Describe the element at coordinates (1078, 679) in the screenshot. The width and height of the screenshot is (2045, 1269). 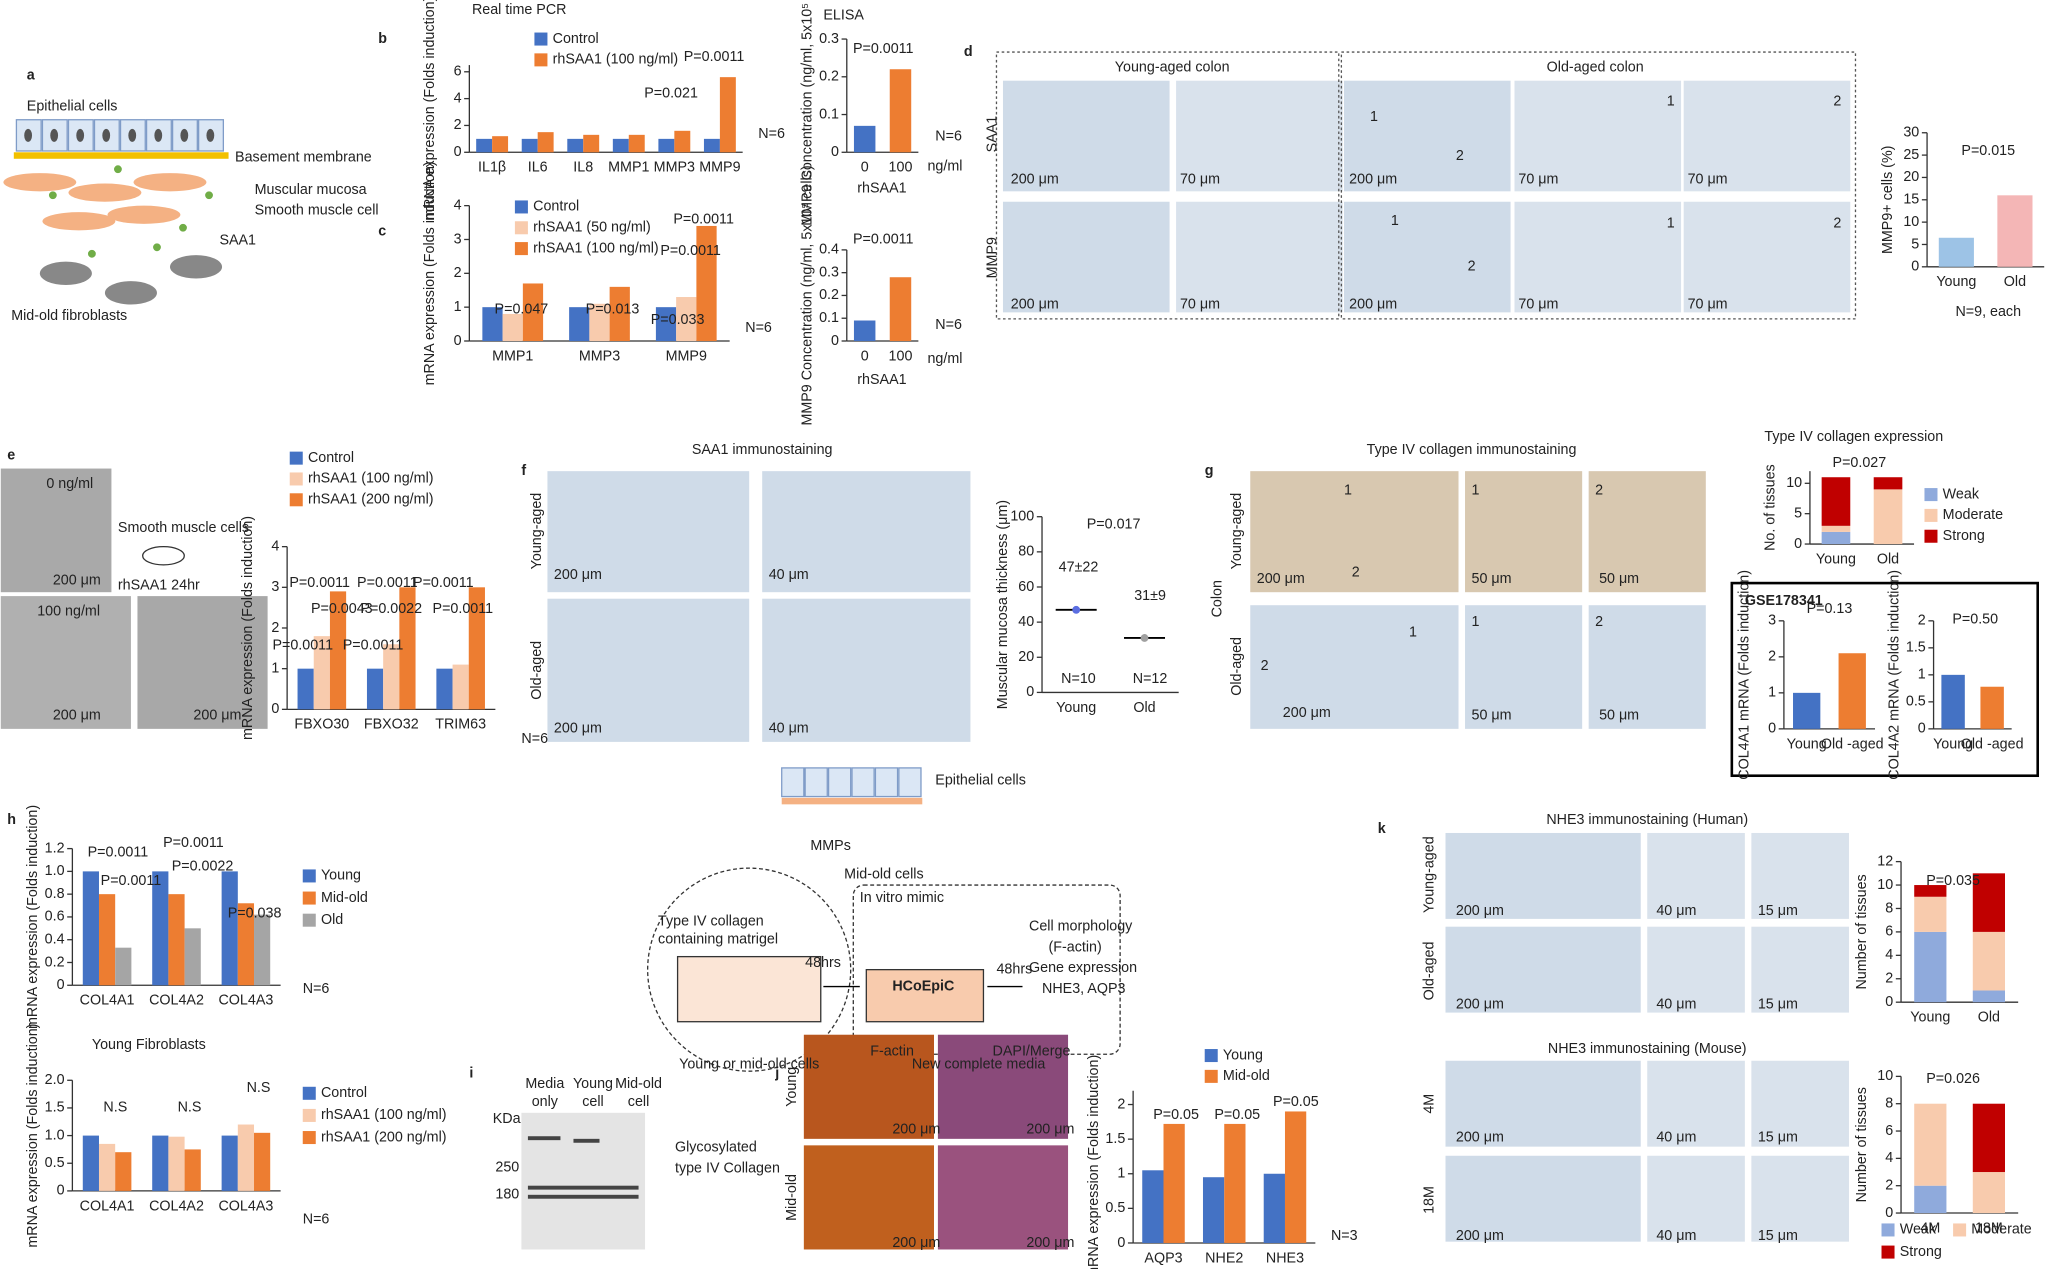
I see `annotation: N=10` at that location.